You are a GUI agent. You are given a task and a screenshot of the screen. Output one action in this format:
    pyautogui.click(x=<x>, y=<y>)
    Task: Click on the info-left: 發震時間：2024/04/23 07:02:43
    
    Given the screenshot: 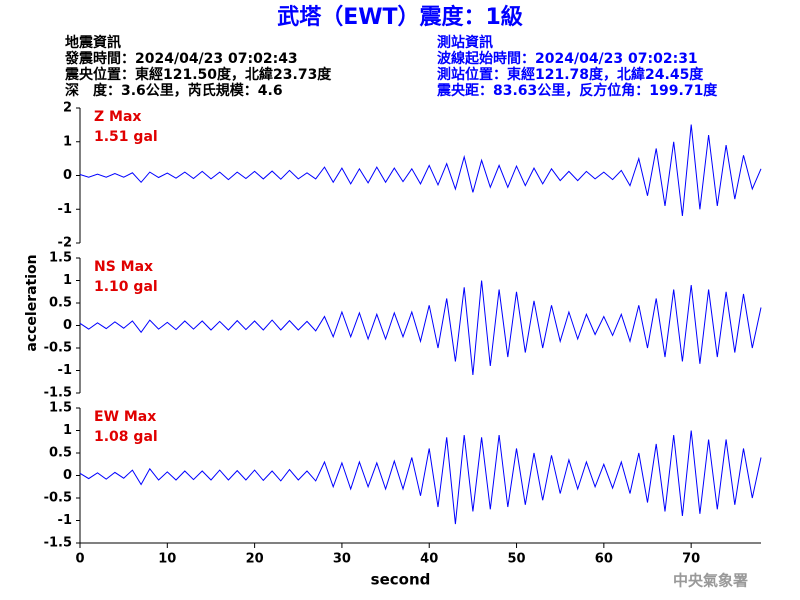 What is the action you would take?
    pyautogui.click(x=181, y=58)
    